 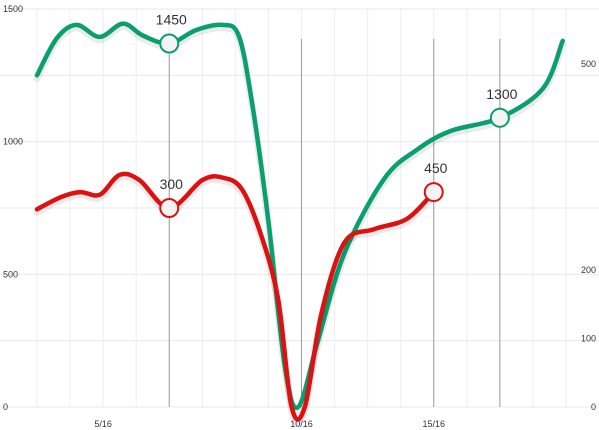 What do you see at coordinates (5, 407) in the screenshot?
I see `y-left-tick-label: 0` at bounding box center [5, 407].